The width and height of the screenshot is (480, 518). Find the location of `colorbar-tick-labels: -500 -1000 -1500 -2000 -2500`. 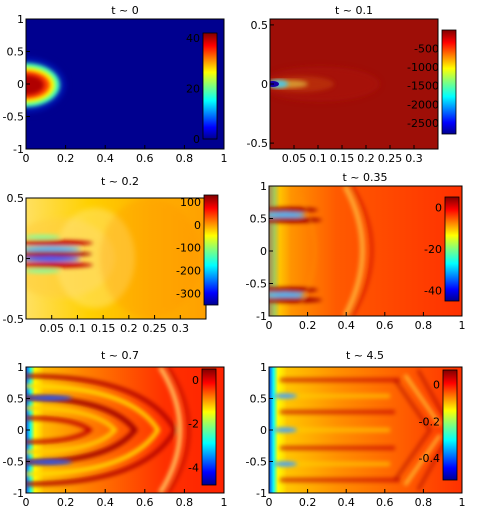

colorbar-tick-labels: -500 -1000 -1500 -2000 -2500 is located at coordinates (423, 86).